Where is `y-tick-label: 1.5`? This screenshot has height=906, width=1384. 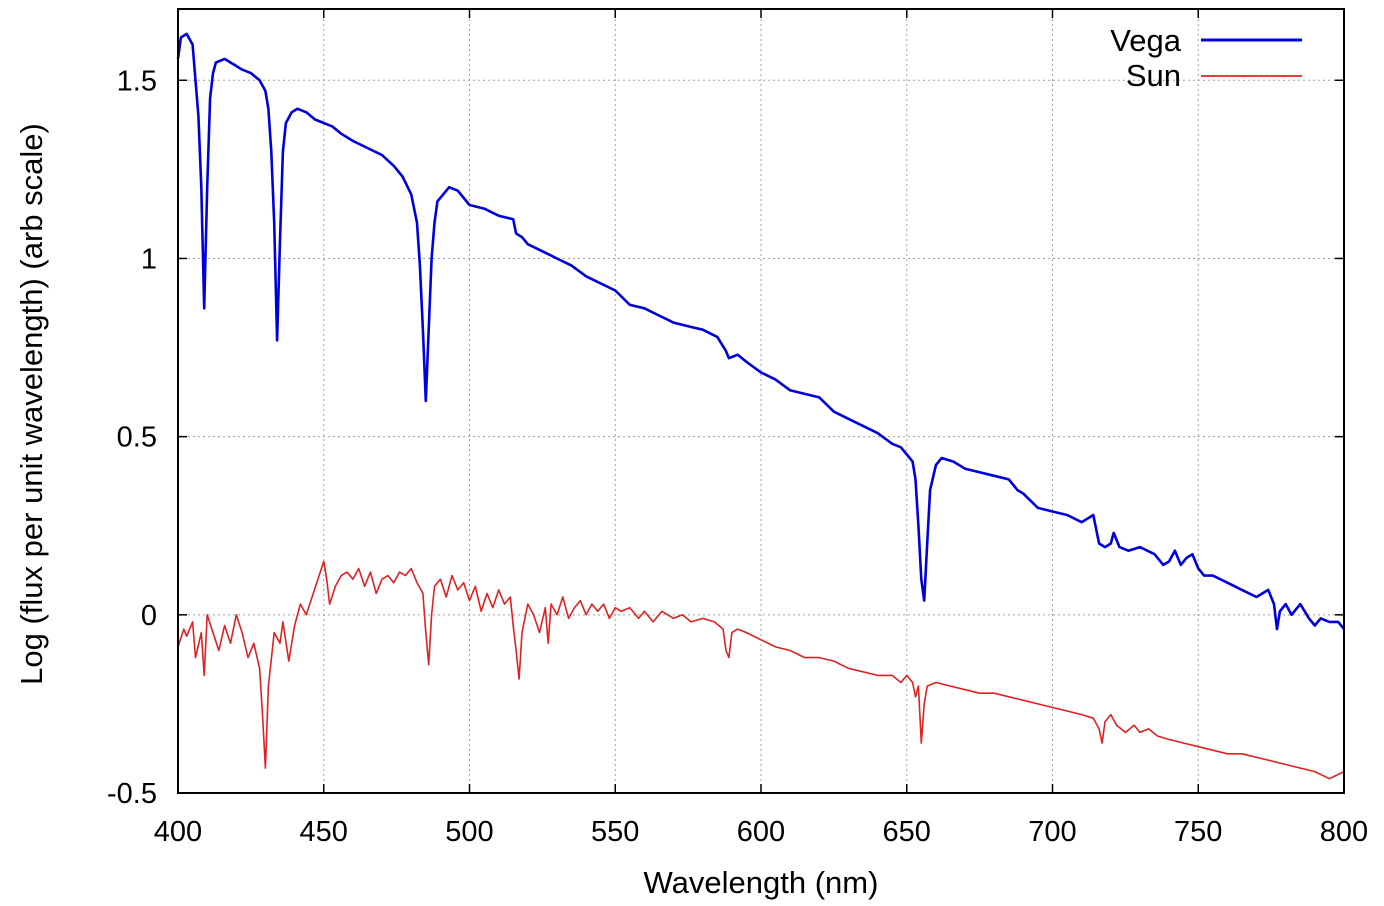 y-tick-label: 1.5 is located at coordinates (137, 81).